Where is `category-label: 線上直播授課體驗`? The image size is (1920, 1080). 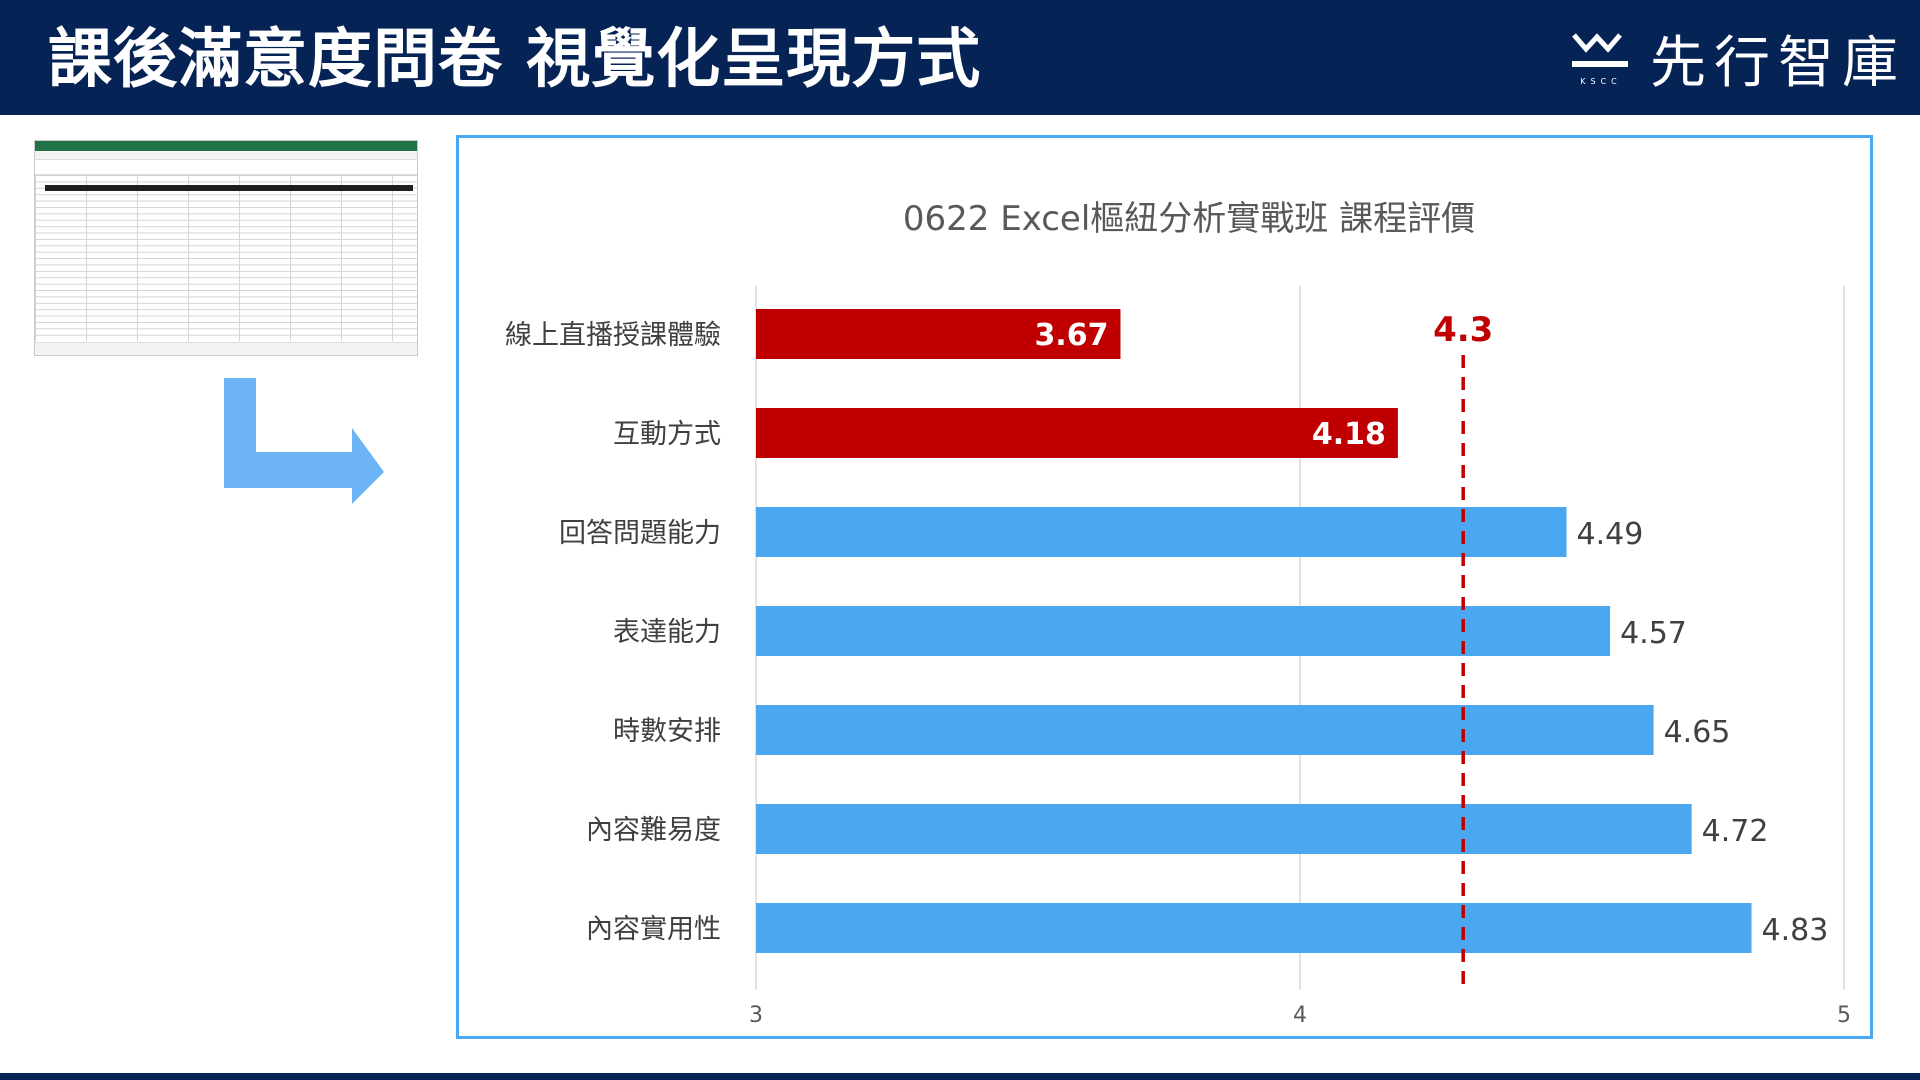 category-label: 線上直播授課體驗 is located at coordinates (613, 335).